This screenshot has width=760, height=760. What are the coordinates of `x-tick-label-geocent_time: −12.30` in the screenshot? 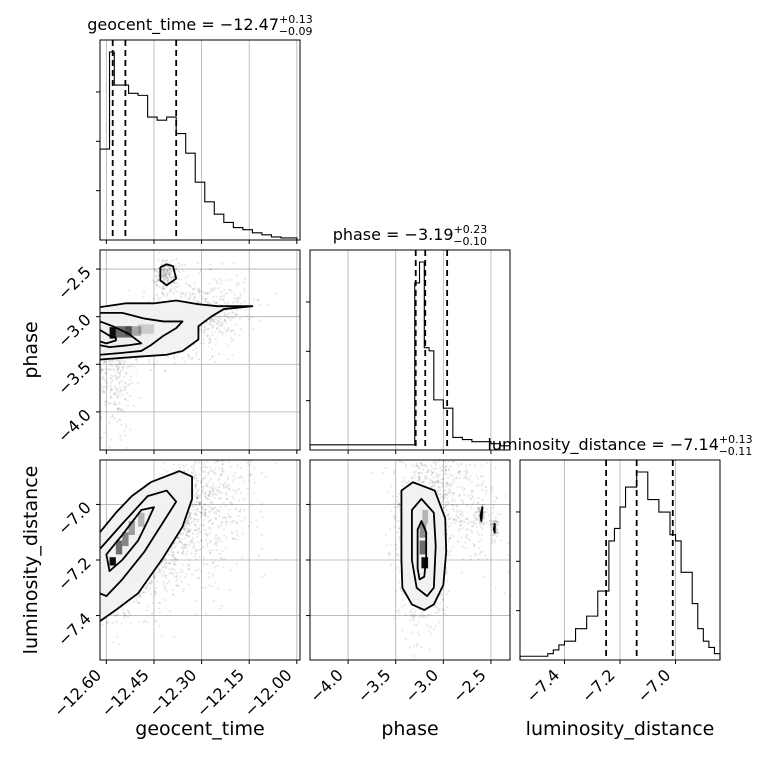 It's located at (172, 692).